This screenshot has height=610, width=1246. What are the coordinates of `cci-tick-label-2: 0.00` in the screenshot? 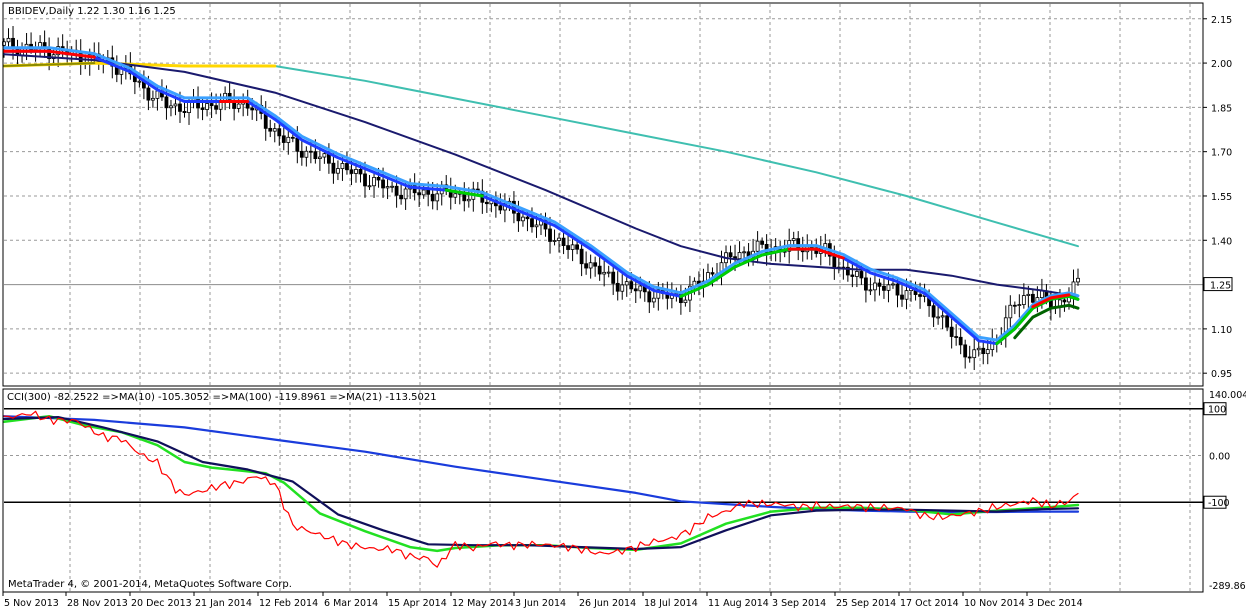 It's located at (1219, 456).